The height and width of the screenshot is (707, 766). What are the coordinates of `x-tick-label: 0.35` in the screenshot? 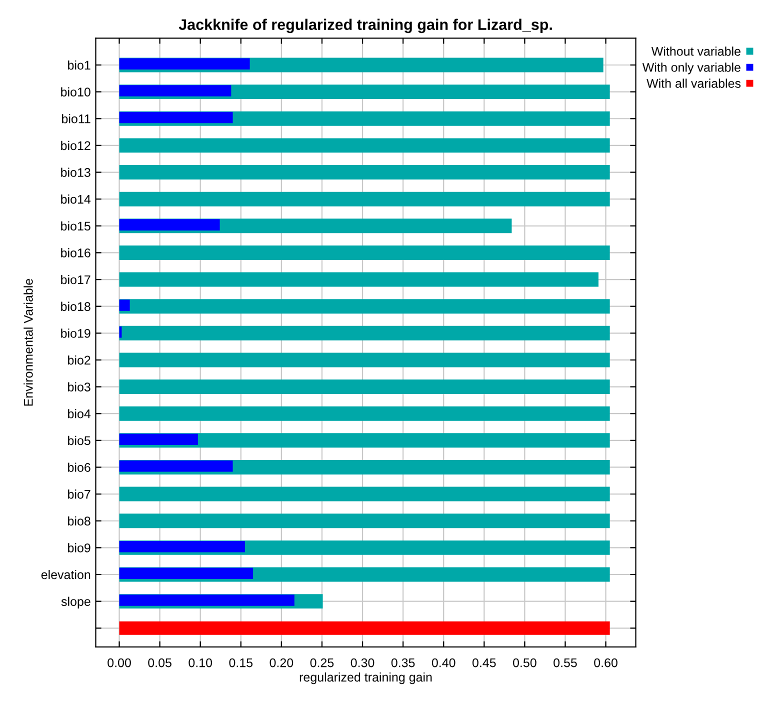 It's located at (403, 663).